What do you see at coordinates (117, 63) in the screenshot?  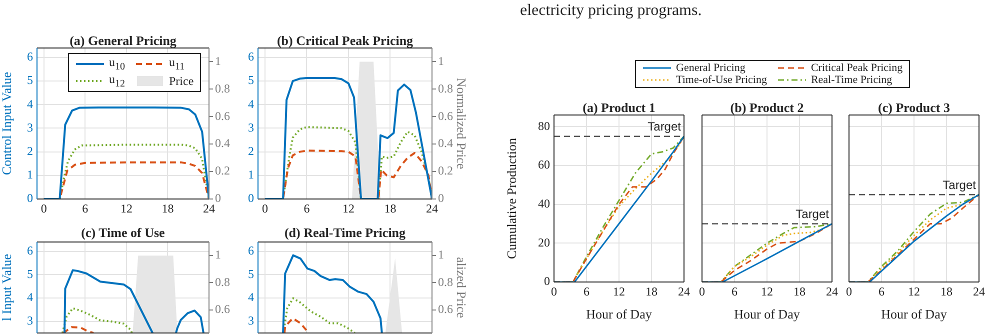 I see `legend-label: u$_{10}$` at bounding box center [117, 63].